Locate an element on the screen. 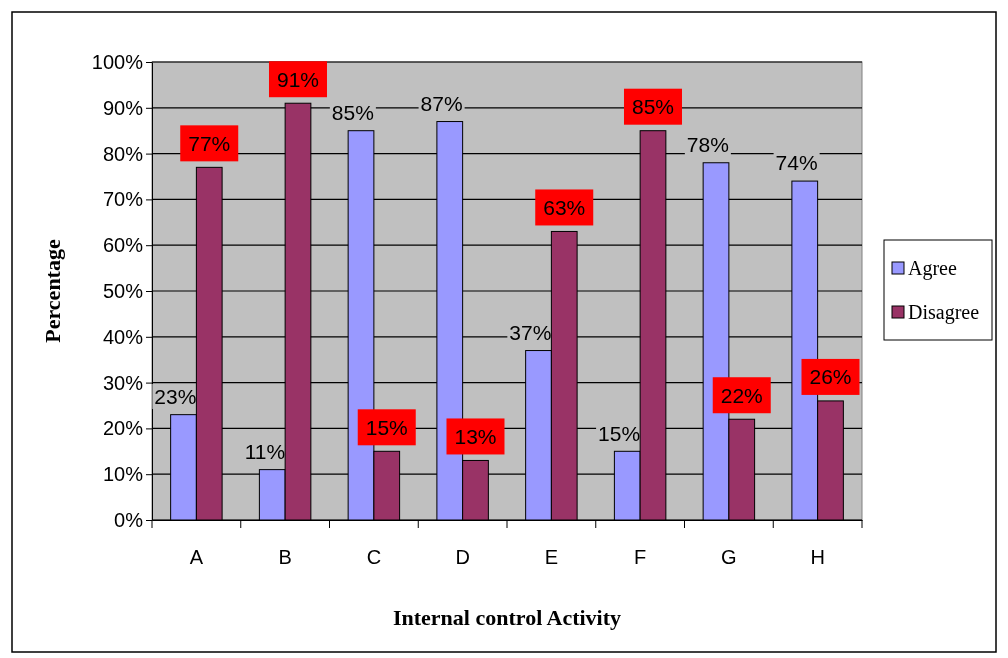 The width and height of the screenshot is (1008, 658). y-tick-label: 30% is located at coordinates (123, 382).